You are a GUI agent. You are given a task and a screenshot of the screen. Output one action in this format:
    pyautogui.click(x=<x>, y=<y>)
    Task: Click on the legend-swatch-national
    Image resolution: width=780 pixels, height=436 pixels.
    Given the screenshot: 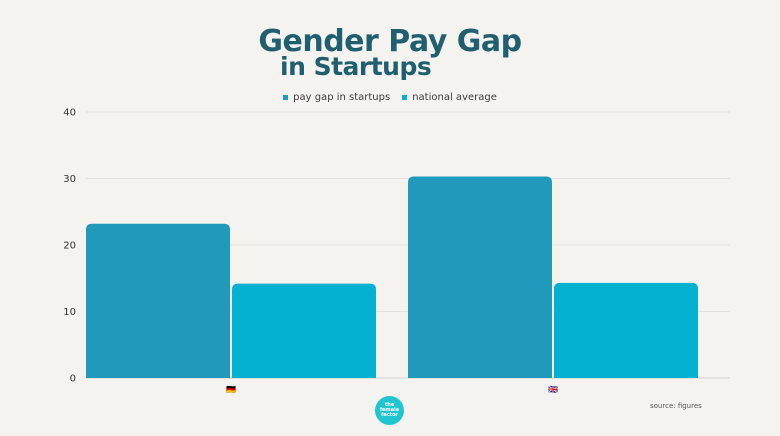 What is the action you would take?
    pyautogui.click(x=405, y=97)
    